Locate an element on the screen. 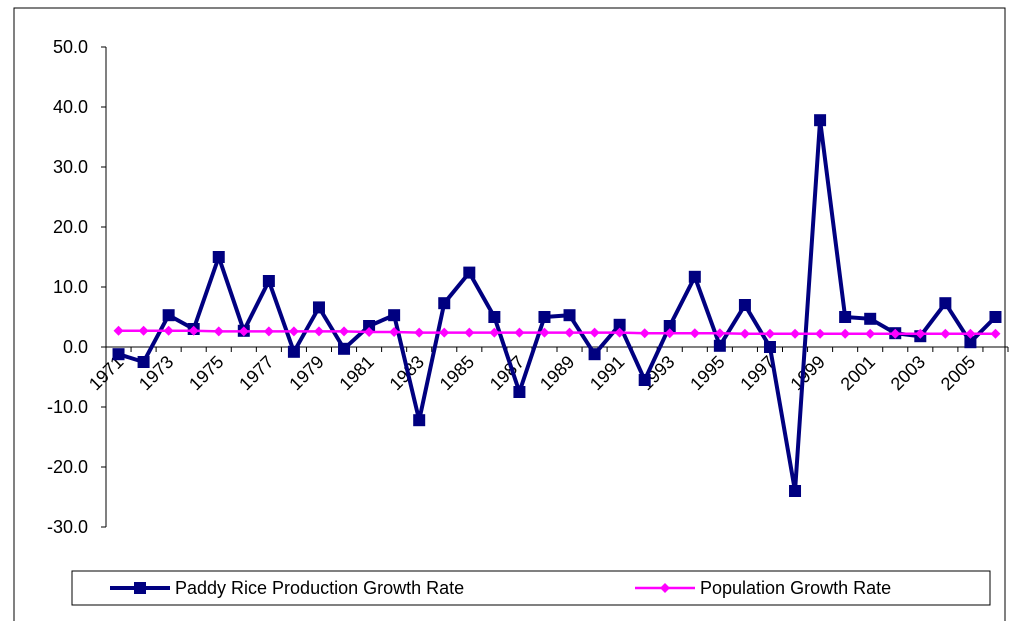  y-tick-label: 30.0 is located at coordinates (70, 167).